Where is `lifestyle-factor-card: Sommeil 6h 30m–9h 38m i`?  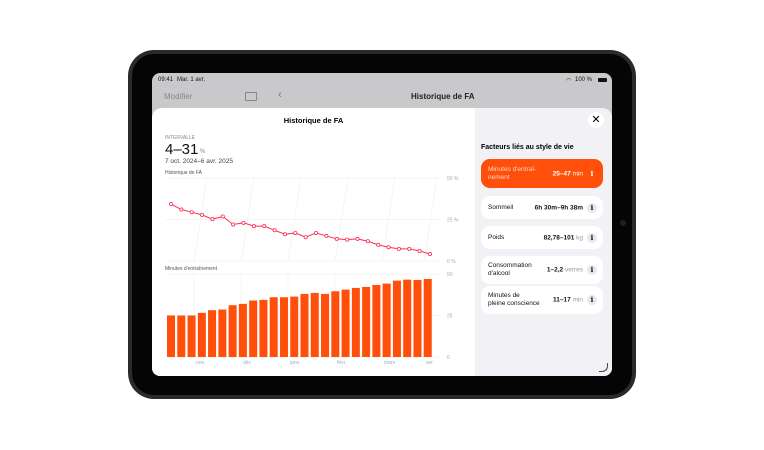
lifestyle-factor-card: Sommeil 6h 30m–9h 38m i is located at coordinates (542, 207).